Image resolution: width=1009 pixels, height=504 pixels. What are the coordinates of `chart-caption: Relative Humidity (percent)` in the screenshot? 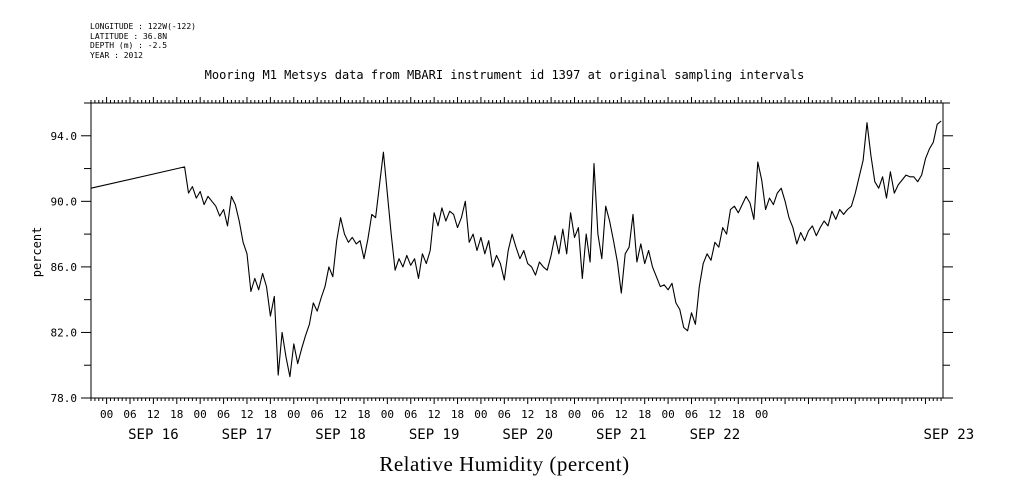 It's located at (504, 464).